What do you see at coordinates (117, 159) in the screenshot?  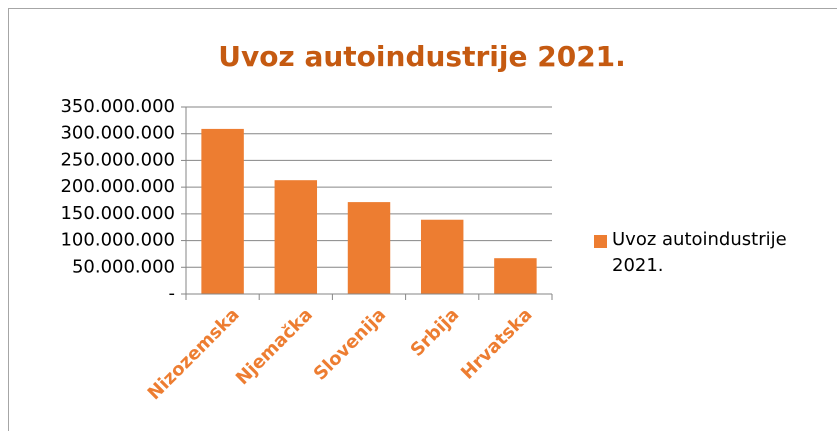 I see `y-tick-label: 250.000.000` at bounding box center [117, 159].